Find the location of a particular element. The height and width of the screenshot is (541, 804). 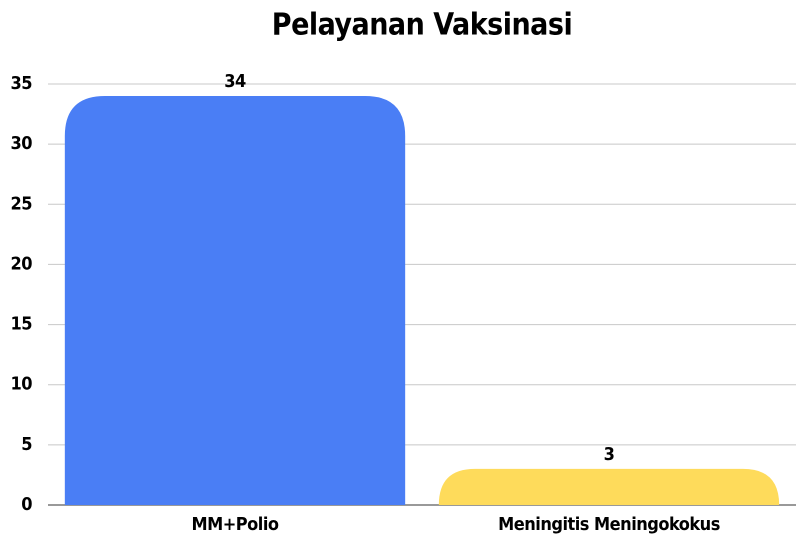

data-label: 34 is located at coordinates (235, 81).